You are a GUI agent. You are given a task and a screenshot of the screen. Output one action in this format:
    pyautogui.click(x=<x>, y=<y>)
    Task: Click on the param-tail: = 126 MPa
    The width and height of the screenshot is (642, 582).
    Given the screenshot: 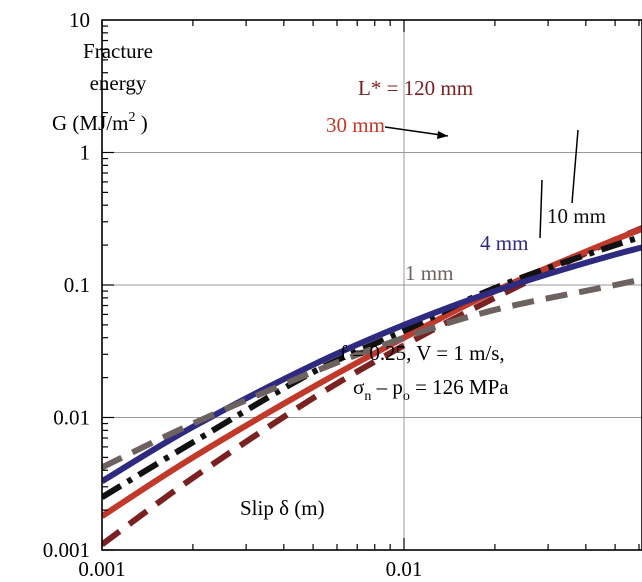 What is the action you would take?
    pyautogui.click(x=459, y=387)
    